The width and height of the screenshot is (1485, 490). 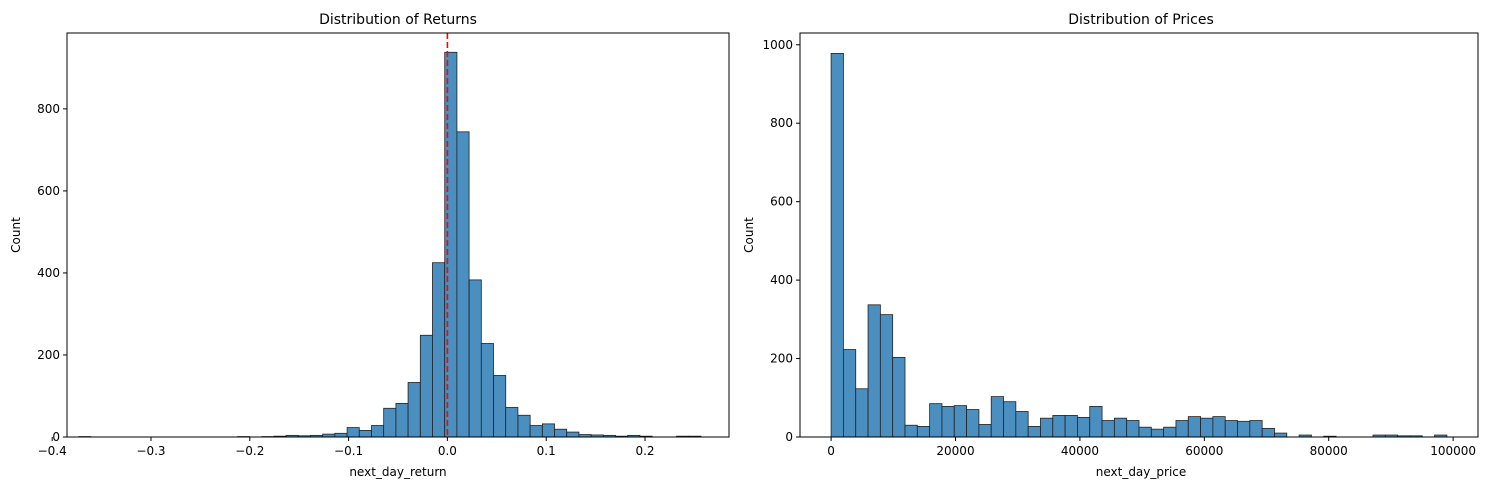 What do you see at coordinates (1151, 447) in the screenshot?
I see `prices-x-ticks: 0 20000 40000 60000 80000 100000` at bounding box center [1151, 447].